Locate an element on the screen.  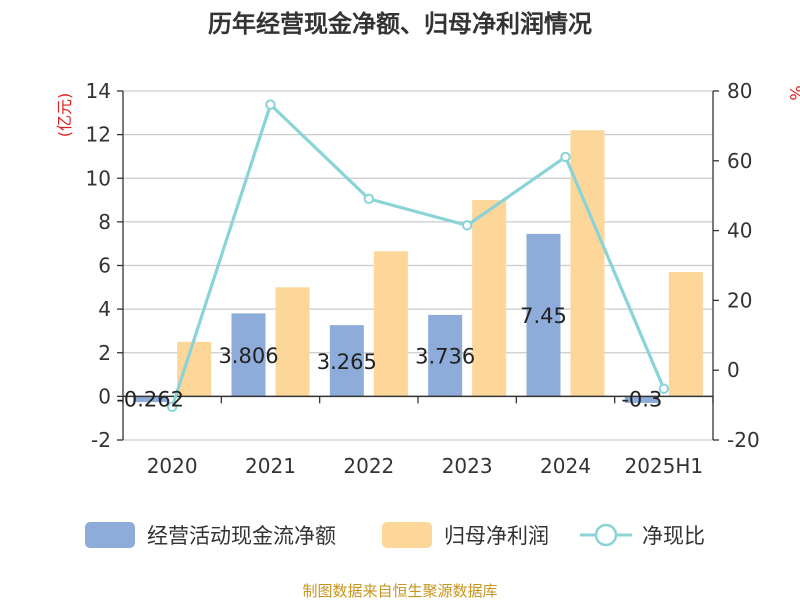
legend-label: 归母净利润 is located at coordinates (496, 536).